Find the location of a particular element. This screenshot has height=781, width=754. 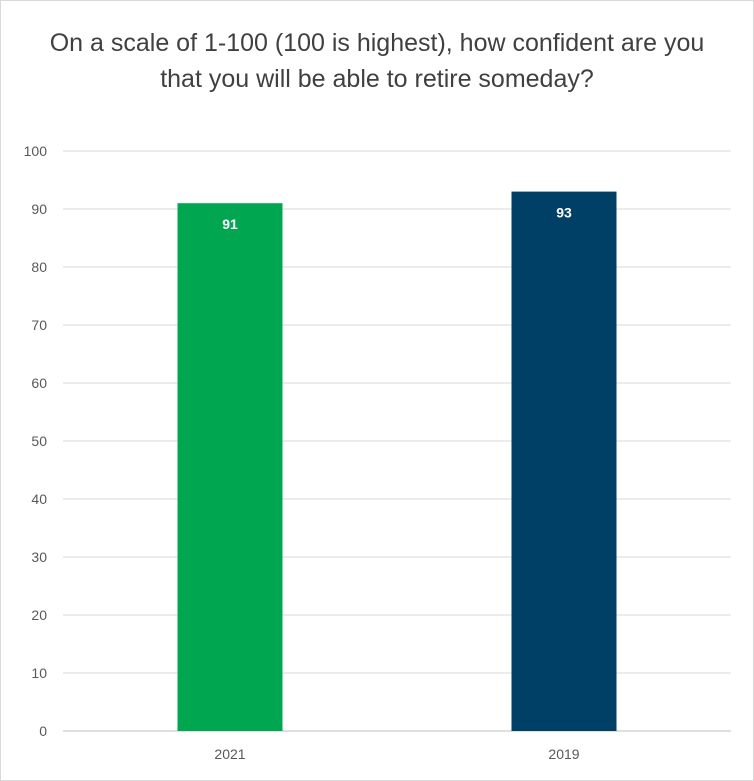

data-label-2019: 93 is located at coordinates (564, 213).